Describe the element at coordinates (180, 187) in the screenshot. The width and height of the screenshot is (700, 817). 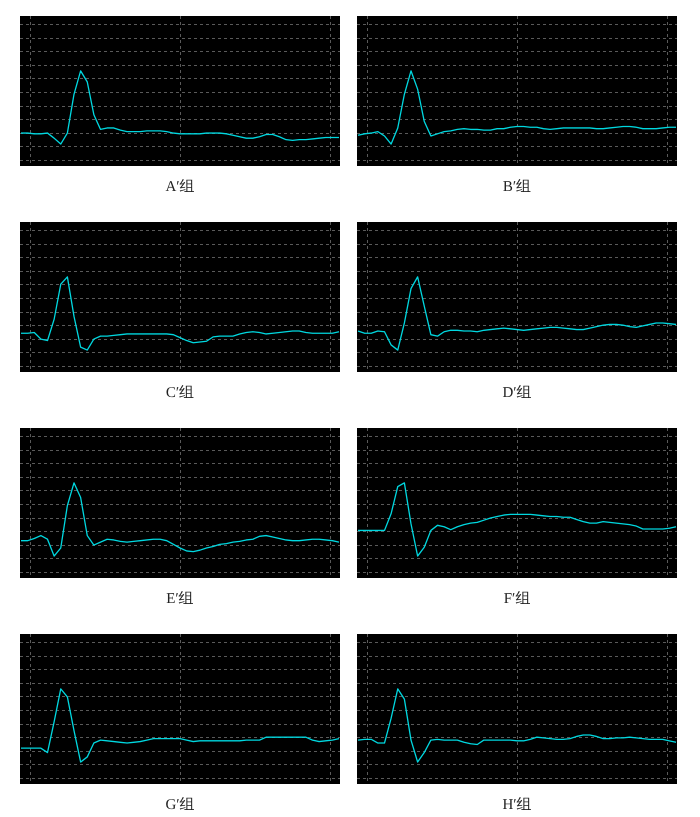
I see `text: A′组` at that location.